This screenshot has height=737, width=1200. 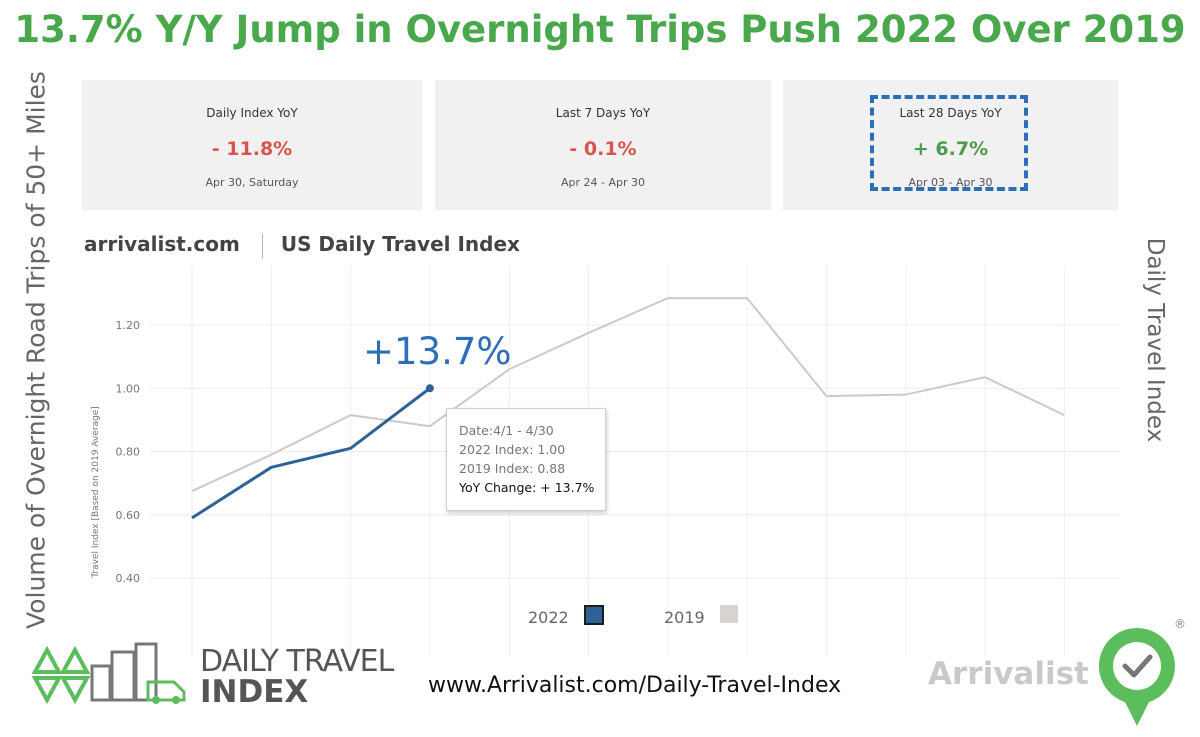 What do you see at coordinates (1008, 674) in the screenshot?
I see `arrivalist-wordmark: Arrivalist` at bounding box center [1008, 674].